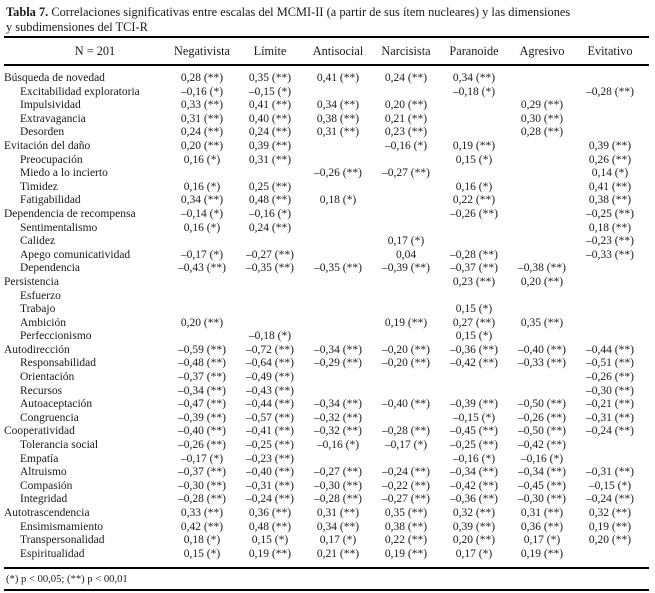 This screenshot has height=593, width=655. Describe the element at coordinates (270, 513) in the screenshot. I see `correlation-value: 0,36 (**)` at that location.